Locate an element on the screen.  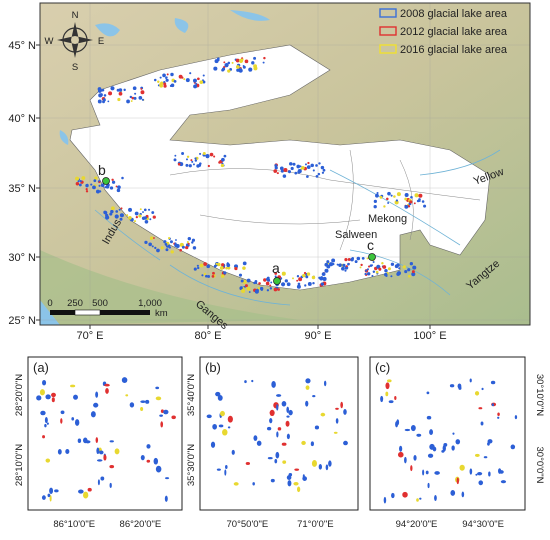
scale-tick: 1,000 is located at coordinates (150, 303).